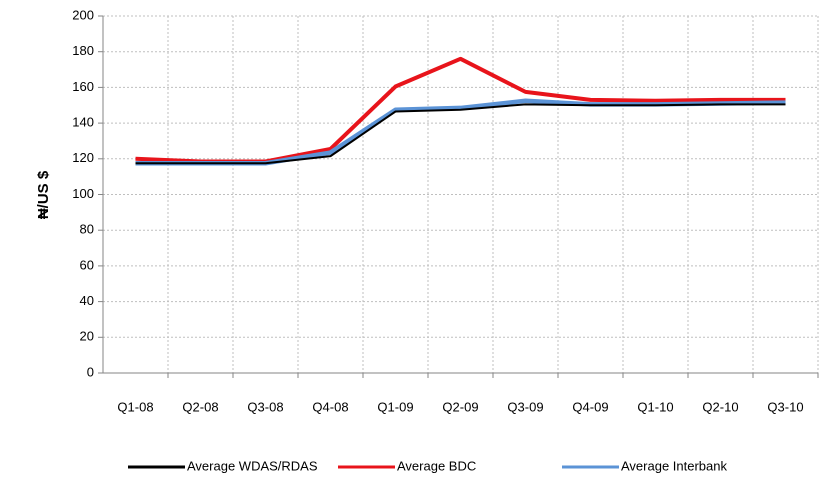 The height and width of the screenshot is (487, 820). What do you see at coordinates (87, 264) in the screenshot?
I see `y-tick-label: 60` at bounding box center [87, 264].